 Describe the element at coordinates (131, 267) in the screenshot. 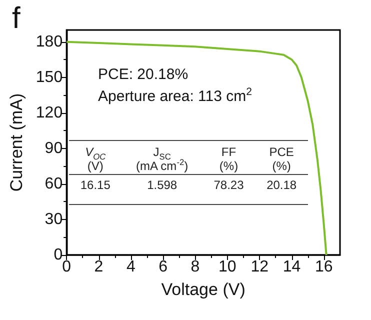

I see `x-tick-label: 4` at that location.